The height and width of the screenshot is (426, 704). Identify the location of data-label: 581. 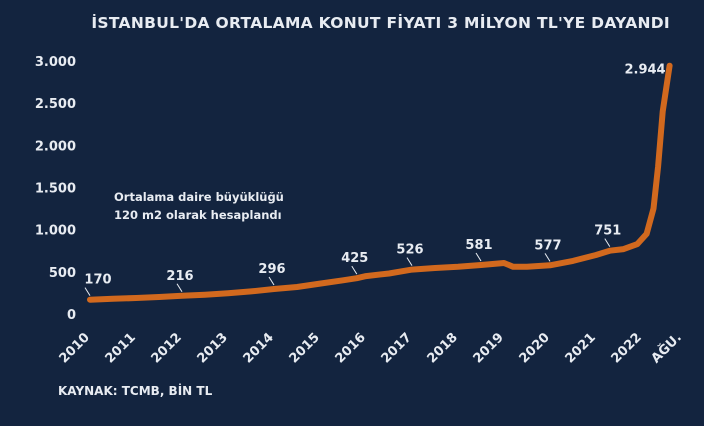
(478, 245).